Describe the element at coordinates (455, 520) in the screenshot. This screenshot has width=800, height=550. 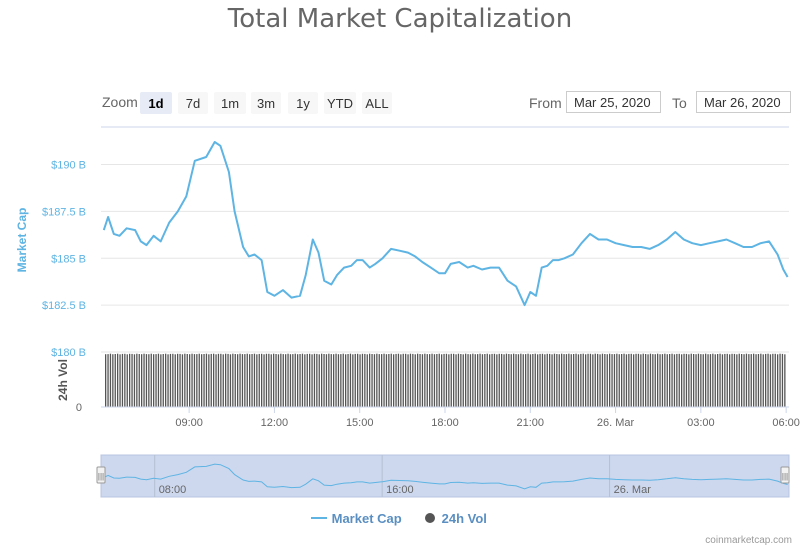
I see `legend-volume: 24h Vol` at that location.